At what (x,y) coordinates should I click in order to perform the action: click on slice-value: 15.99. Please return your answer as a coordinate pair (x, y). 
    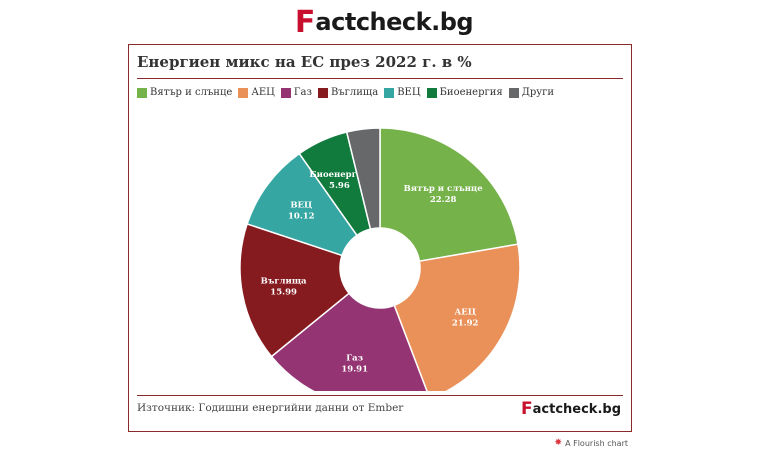
    Looking at the image, I should click on (283, 293).